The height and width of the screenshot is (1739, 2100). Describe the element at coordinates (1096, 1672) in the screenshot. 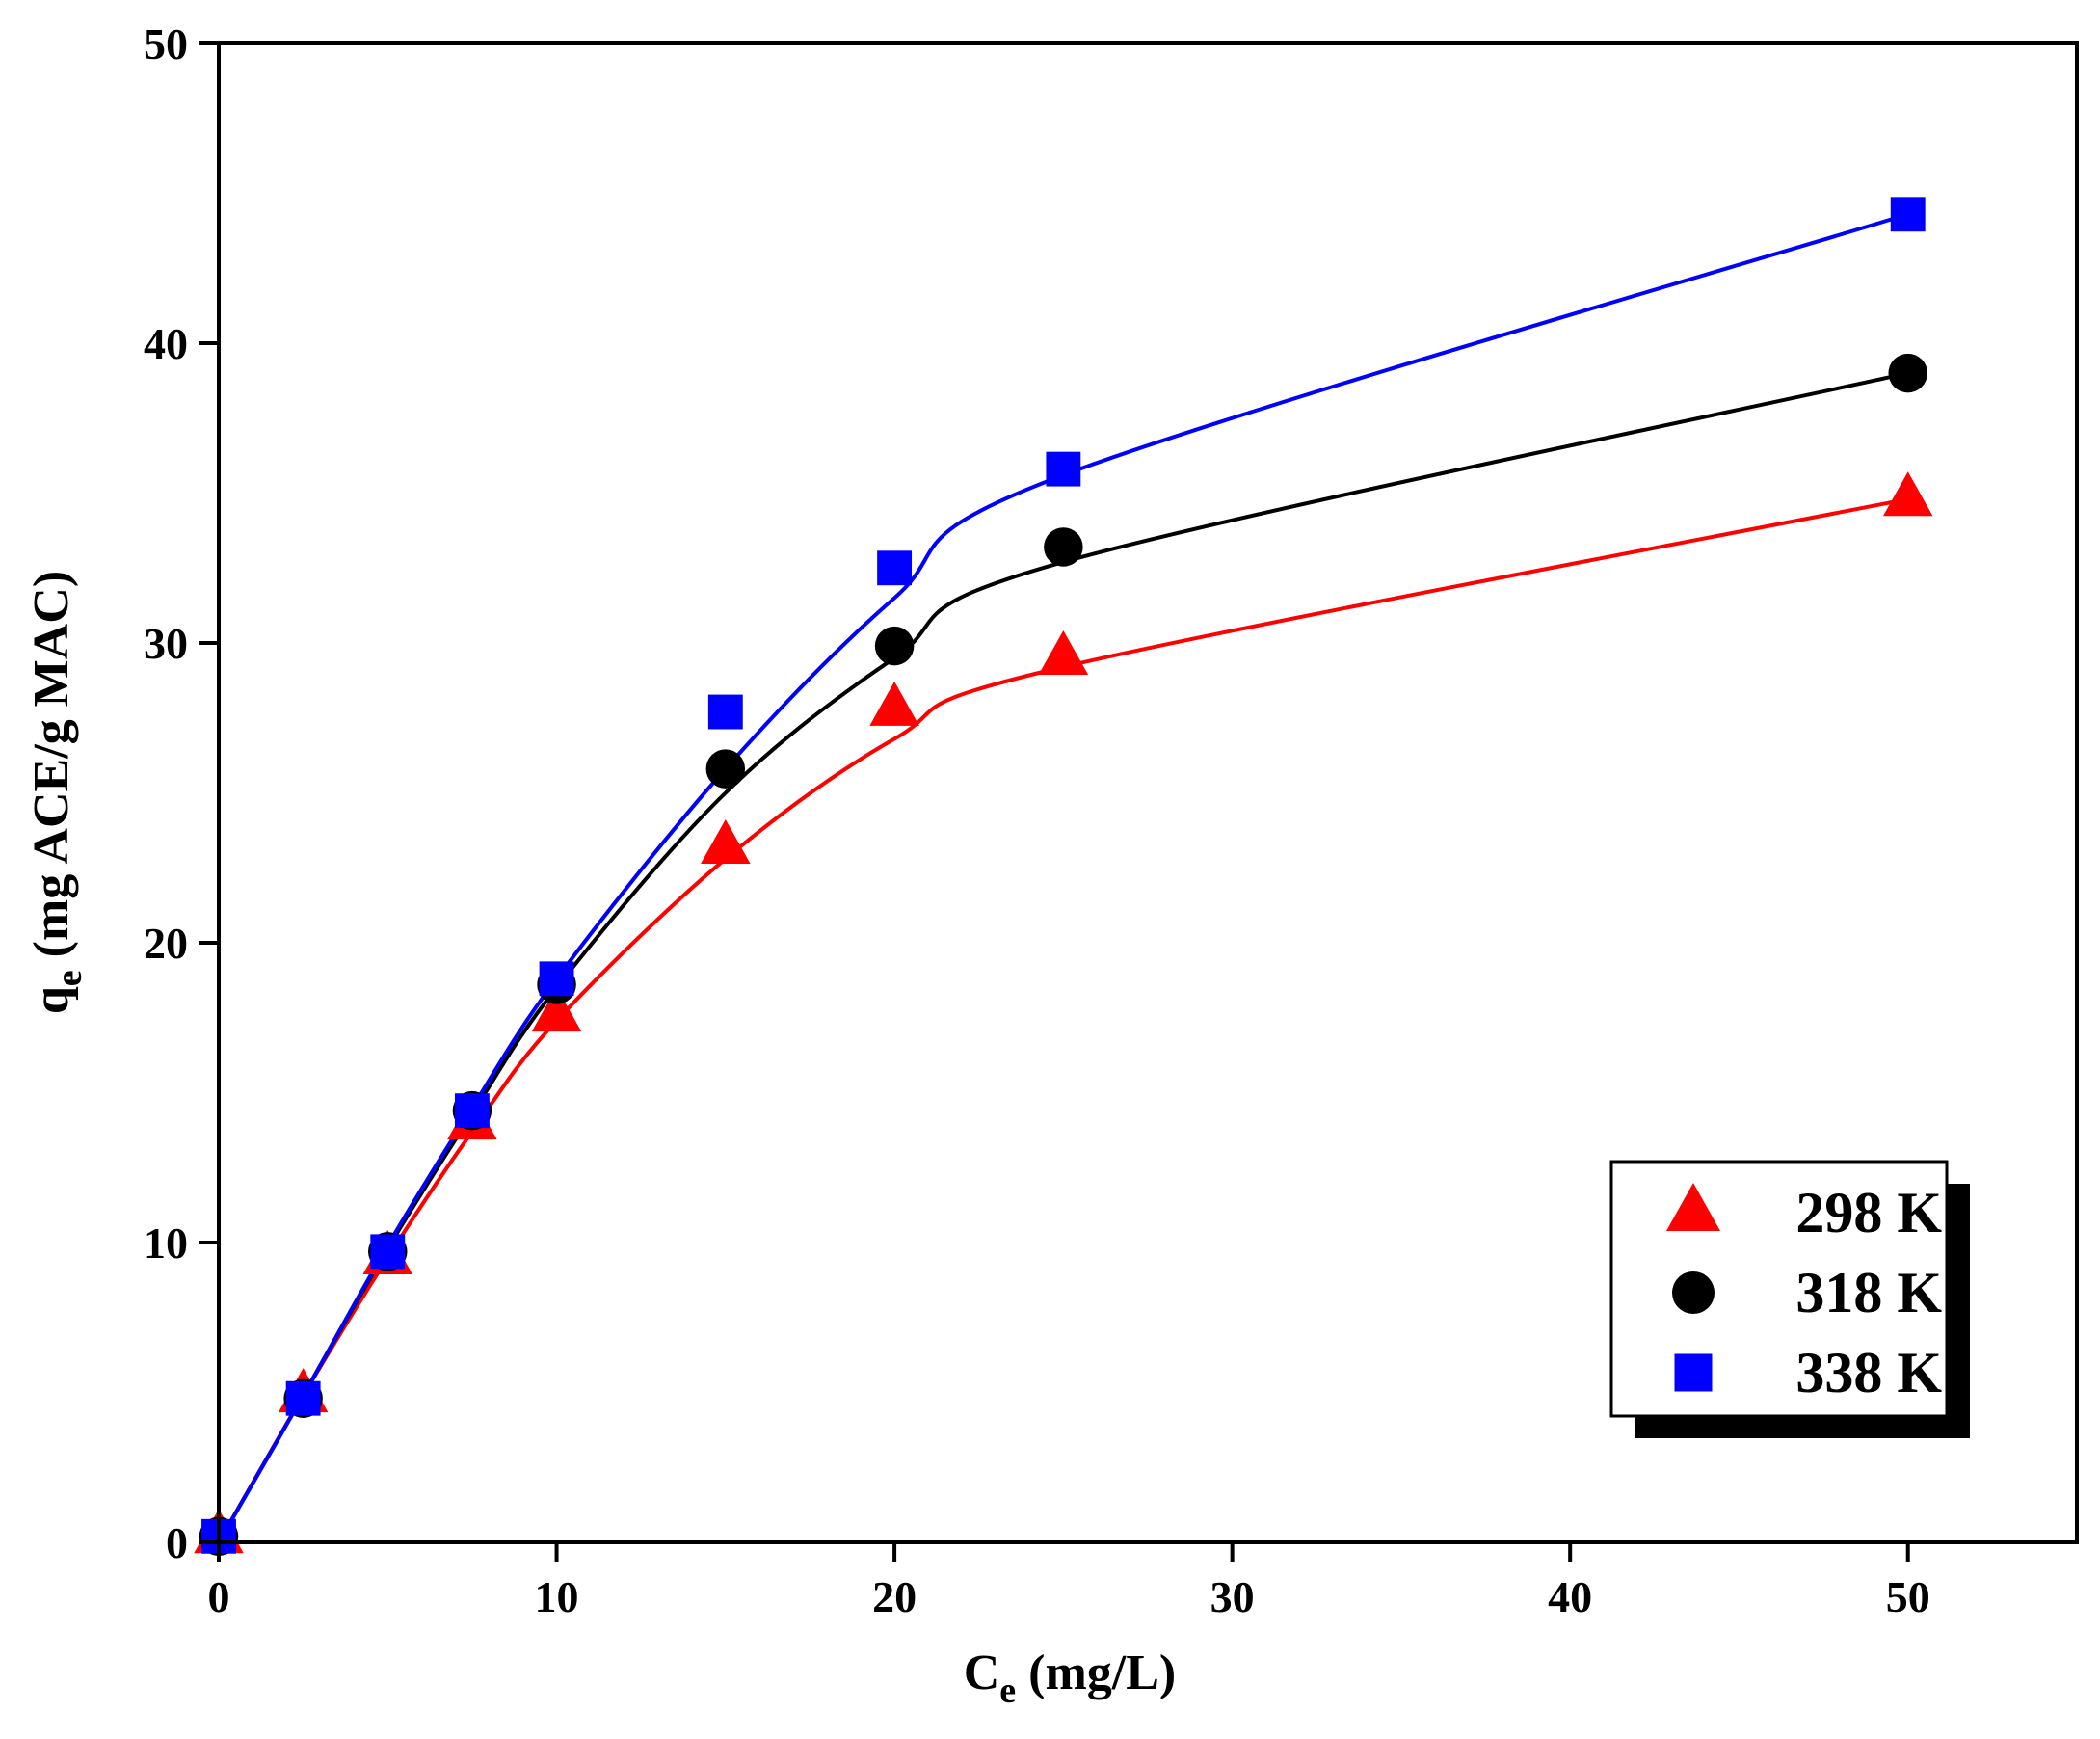

I see `x-axis-title-rest: (mg/L)` at that location.